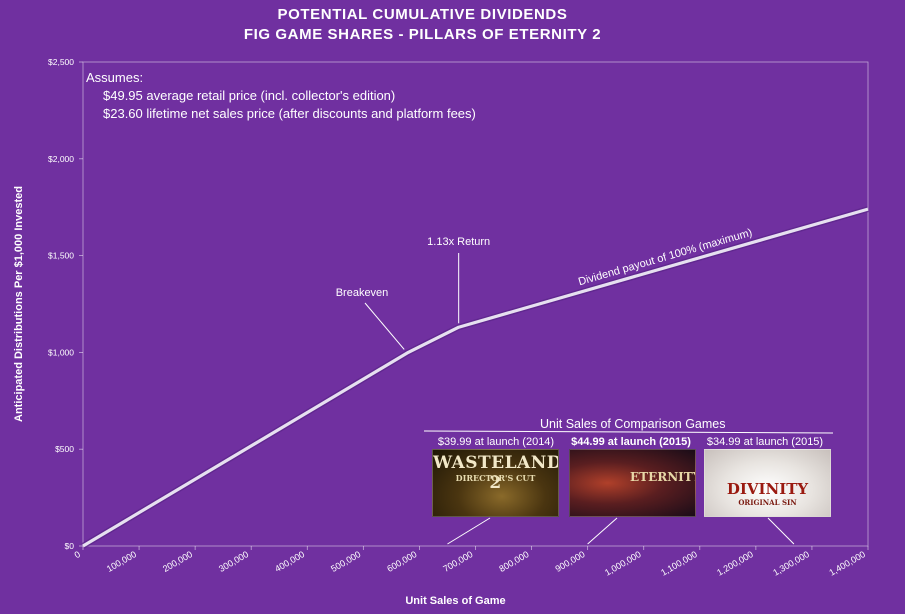 Image resolution: width=905 pixels, height=614 pixels. What do you see at coordinates (633, 424) in the screenshot?
I see `comparison-title: Unit Sales of Comparison Games` at bounding box center [633, 424].